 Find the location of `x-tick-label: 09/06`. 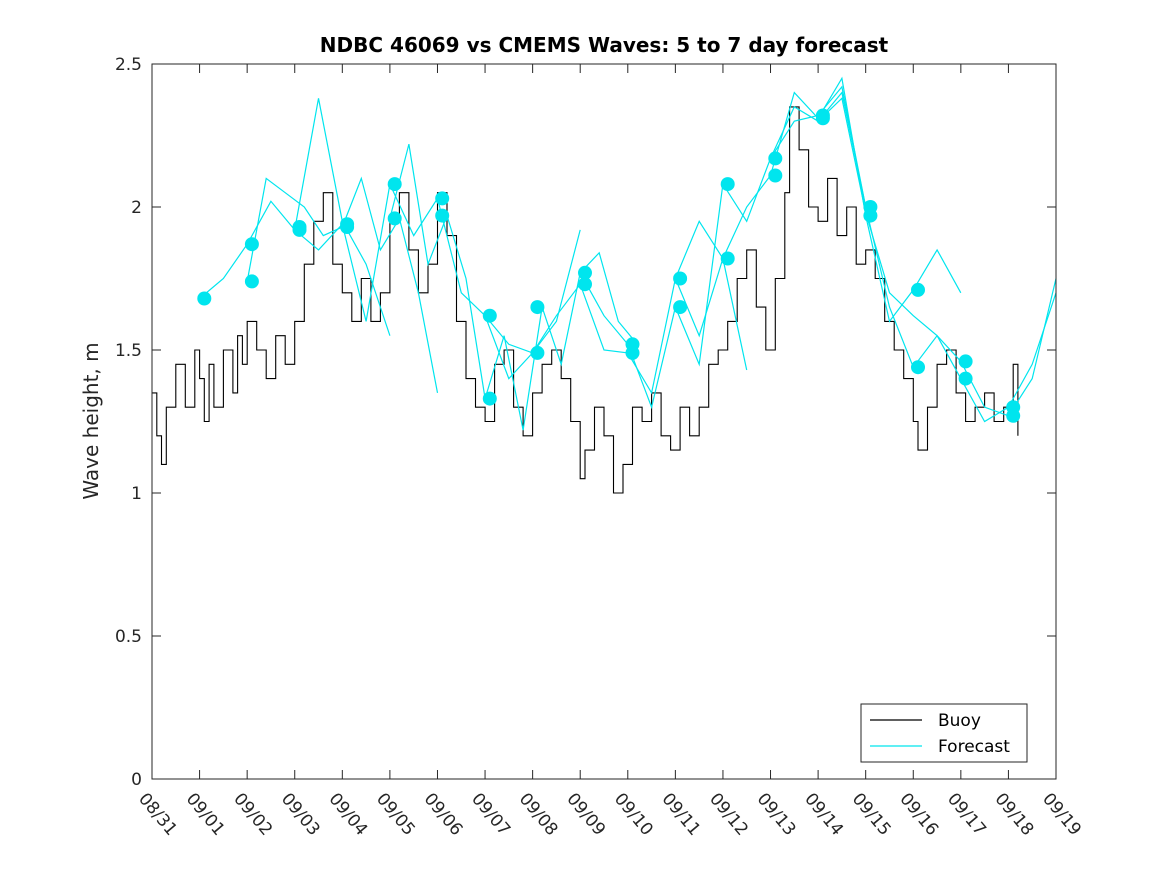

x-tick-label: 09/06 is located at coordinates (443, 814).